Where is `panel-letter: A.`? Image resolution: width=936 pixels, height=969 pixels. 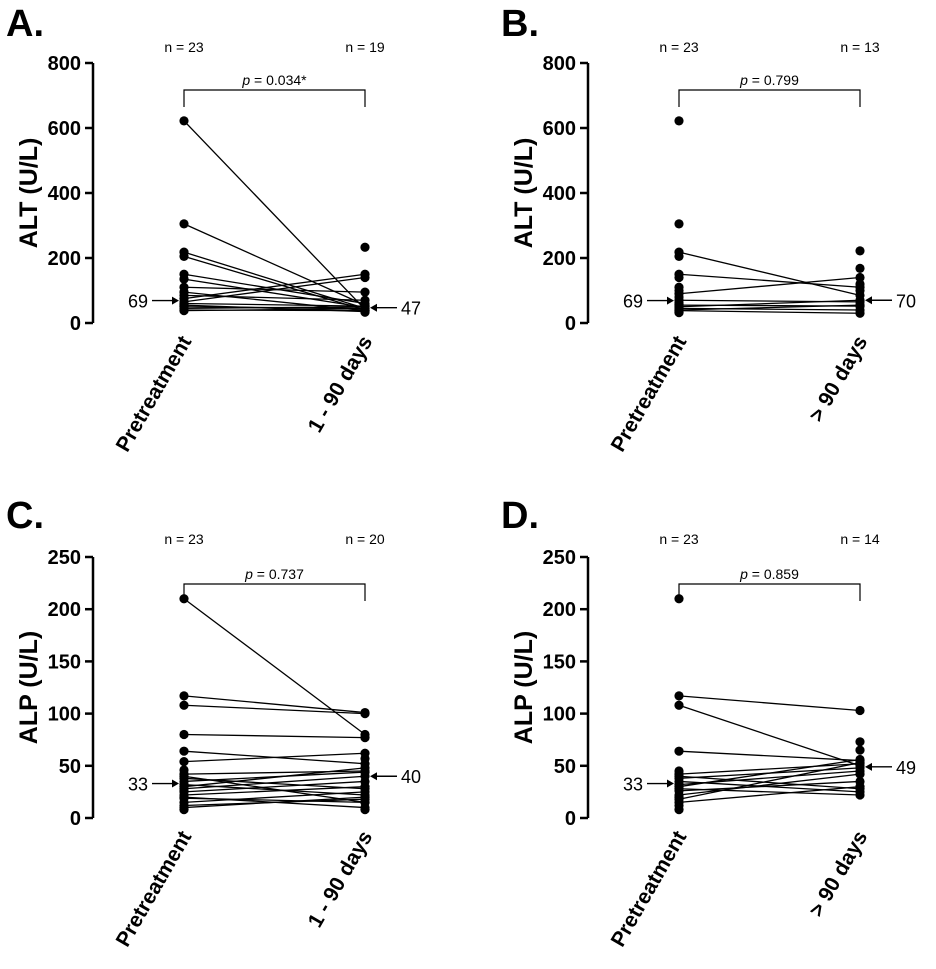 panel-letter: A. is located at coordinates (25, 24).